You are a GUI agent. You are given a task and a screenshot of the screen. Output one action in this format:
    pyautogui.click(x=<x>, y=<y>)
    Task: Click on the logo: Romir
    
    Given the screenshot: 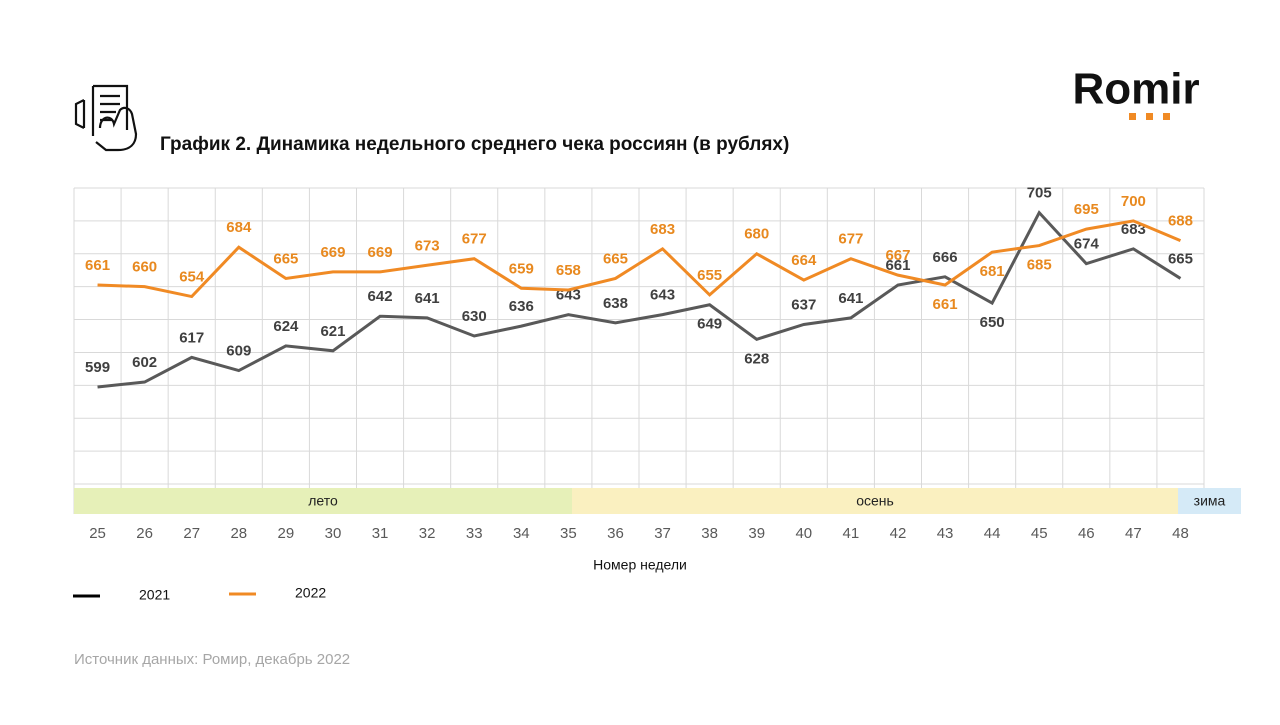 What is the action you would take?
    pyautogui.click(x=1135, y=89)
    